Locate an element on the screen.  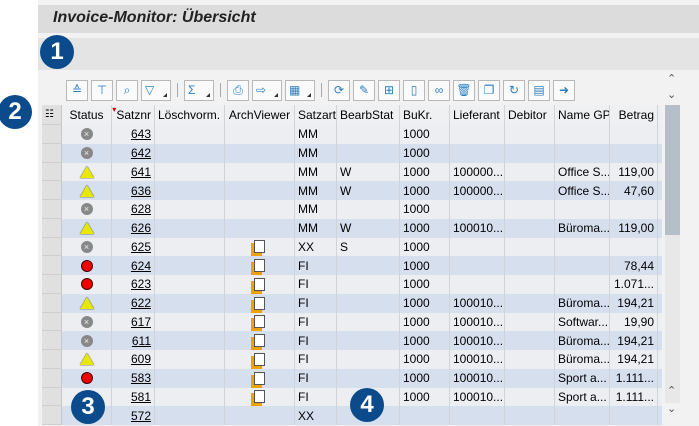
table-row: × 643 MM 1000 is located at coordinates (352, 134).